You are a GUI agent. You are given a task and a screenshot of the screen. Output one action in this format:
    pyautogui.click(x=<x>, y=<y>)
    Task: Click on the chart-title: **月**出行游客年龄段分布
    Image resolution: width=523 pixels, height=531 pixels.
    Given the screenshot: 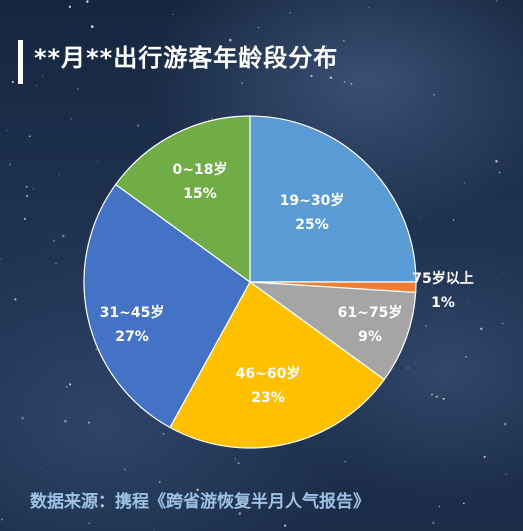 What is the action you would take?
    pyautogui.click(x=186, y=58)
    